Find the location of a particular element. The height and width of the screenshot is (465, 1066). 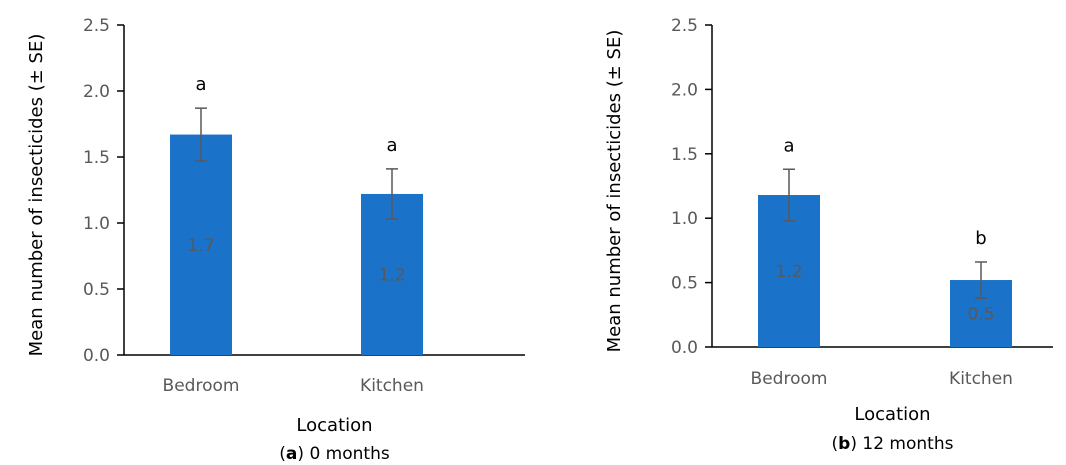

panel-letter: a is located at coordinates (291, 454).